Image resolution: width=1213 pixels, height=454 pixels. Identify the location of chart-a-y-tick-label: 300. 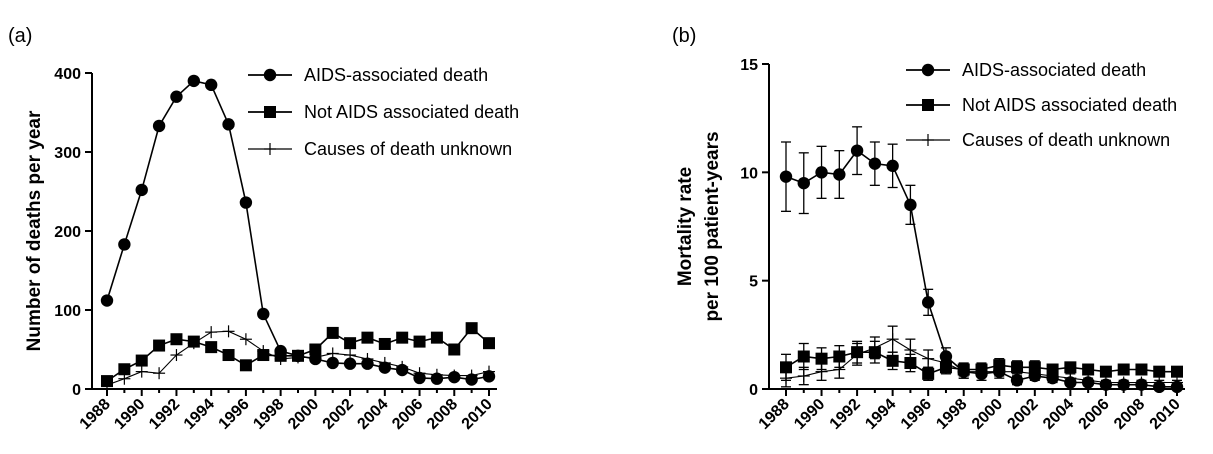
(67, 153).